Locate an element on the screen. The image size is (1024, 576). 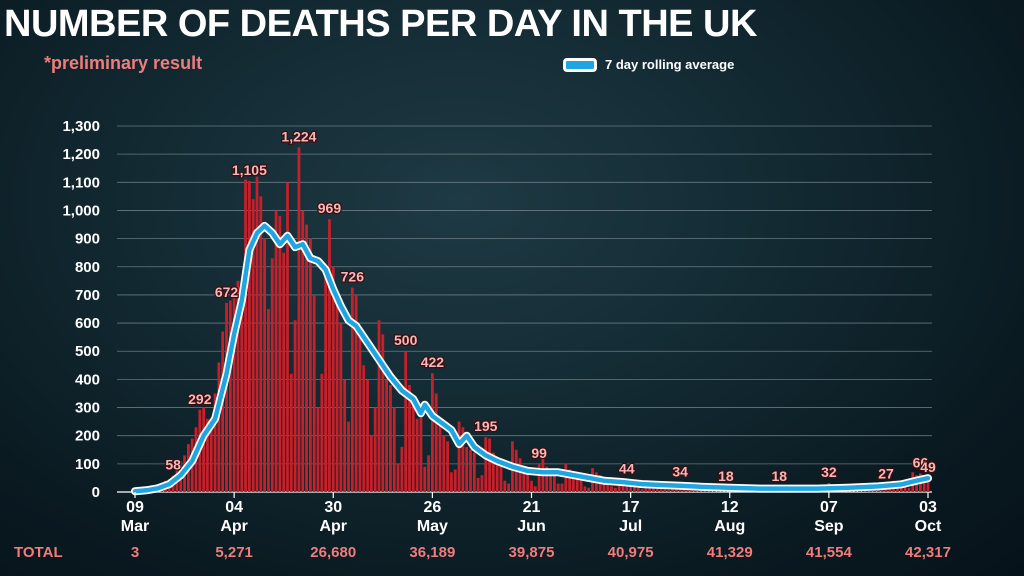
data-label: 292 is located at coordinates (200, 399).